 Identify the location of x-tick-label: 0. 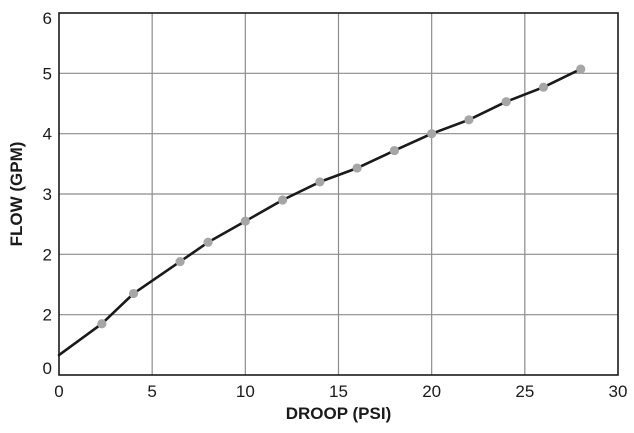
(58, 391).